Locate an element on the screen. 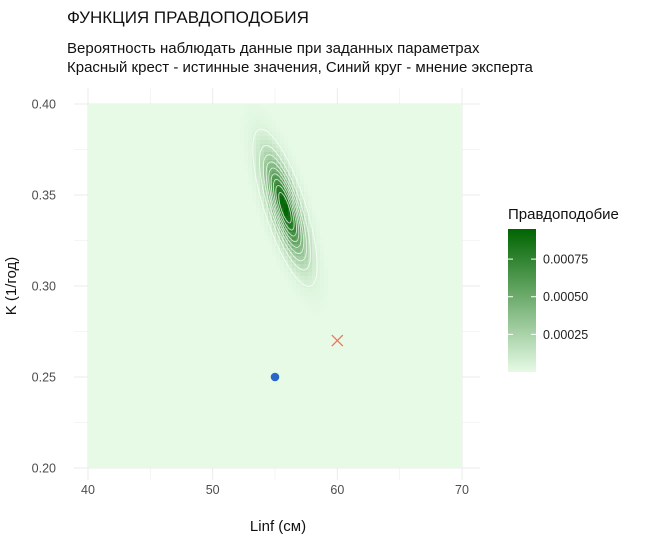 The height and width of the screenshot is (543, 652). y-tick-label: 0.35 is located at coordinates (44, 196).